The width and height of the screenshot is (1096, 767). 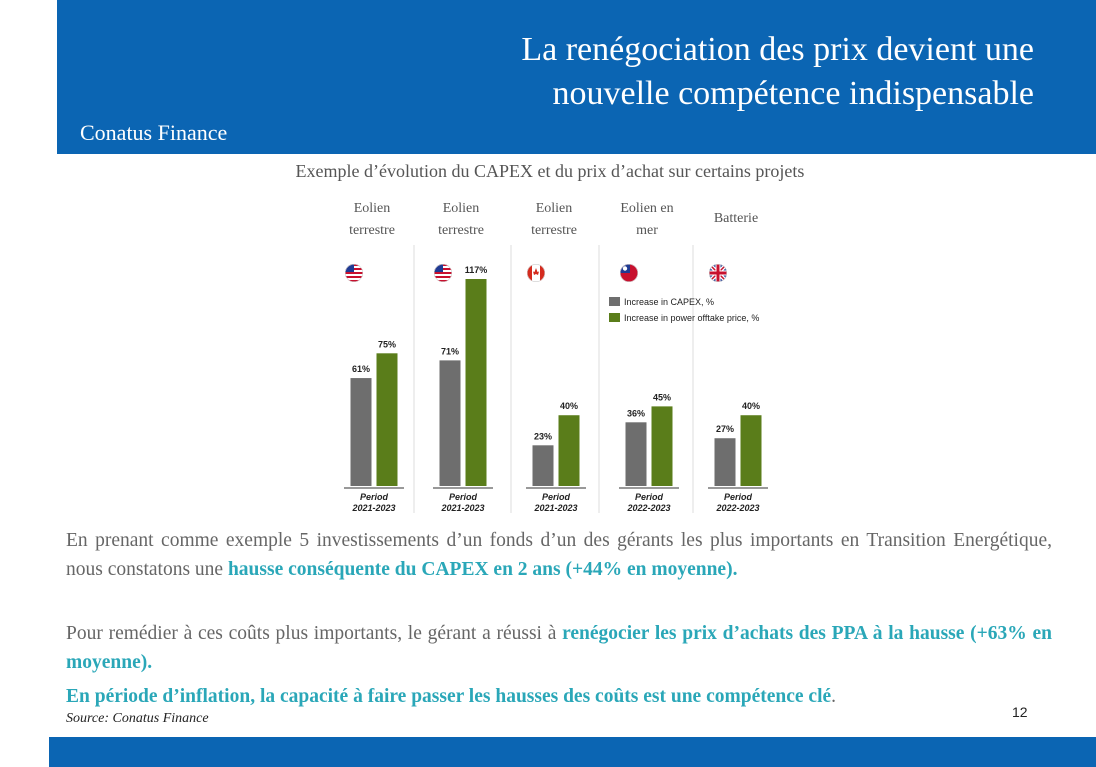 I want to click on legend-label: Increase in power offtake price, %, so click(x=691, y=318).